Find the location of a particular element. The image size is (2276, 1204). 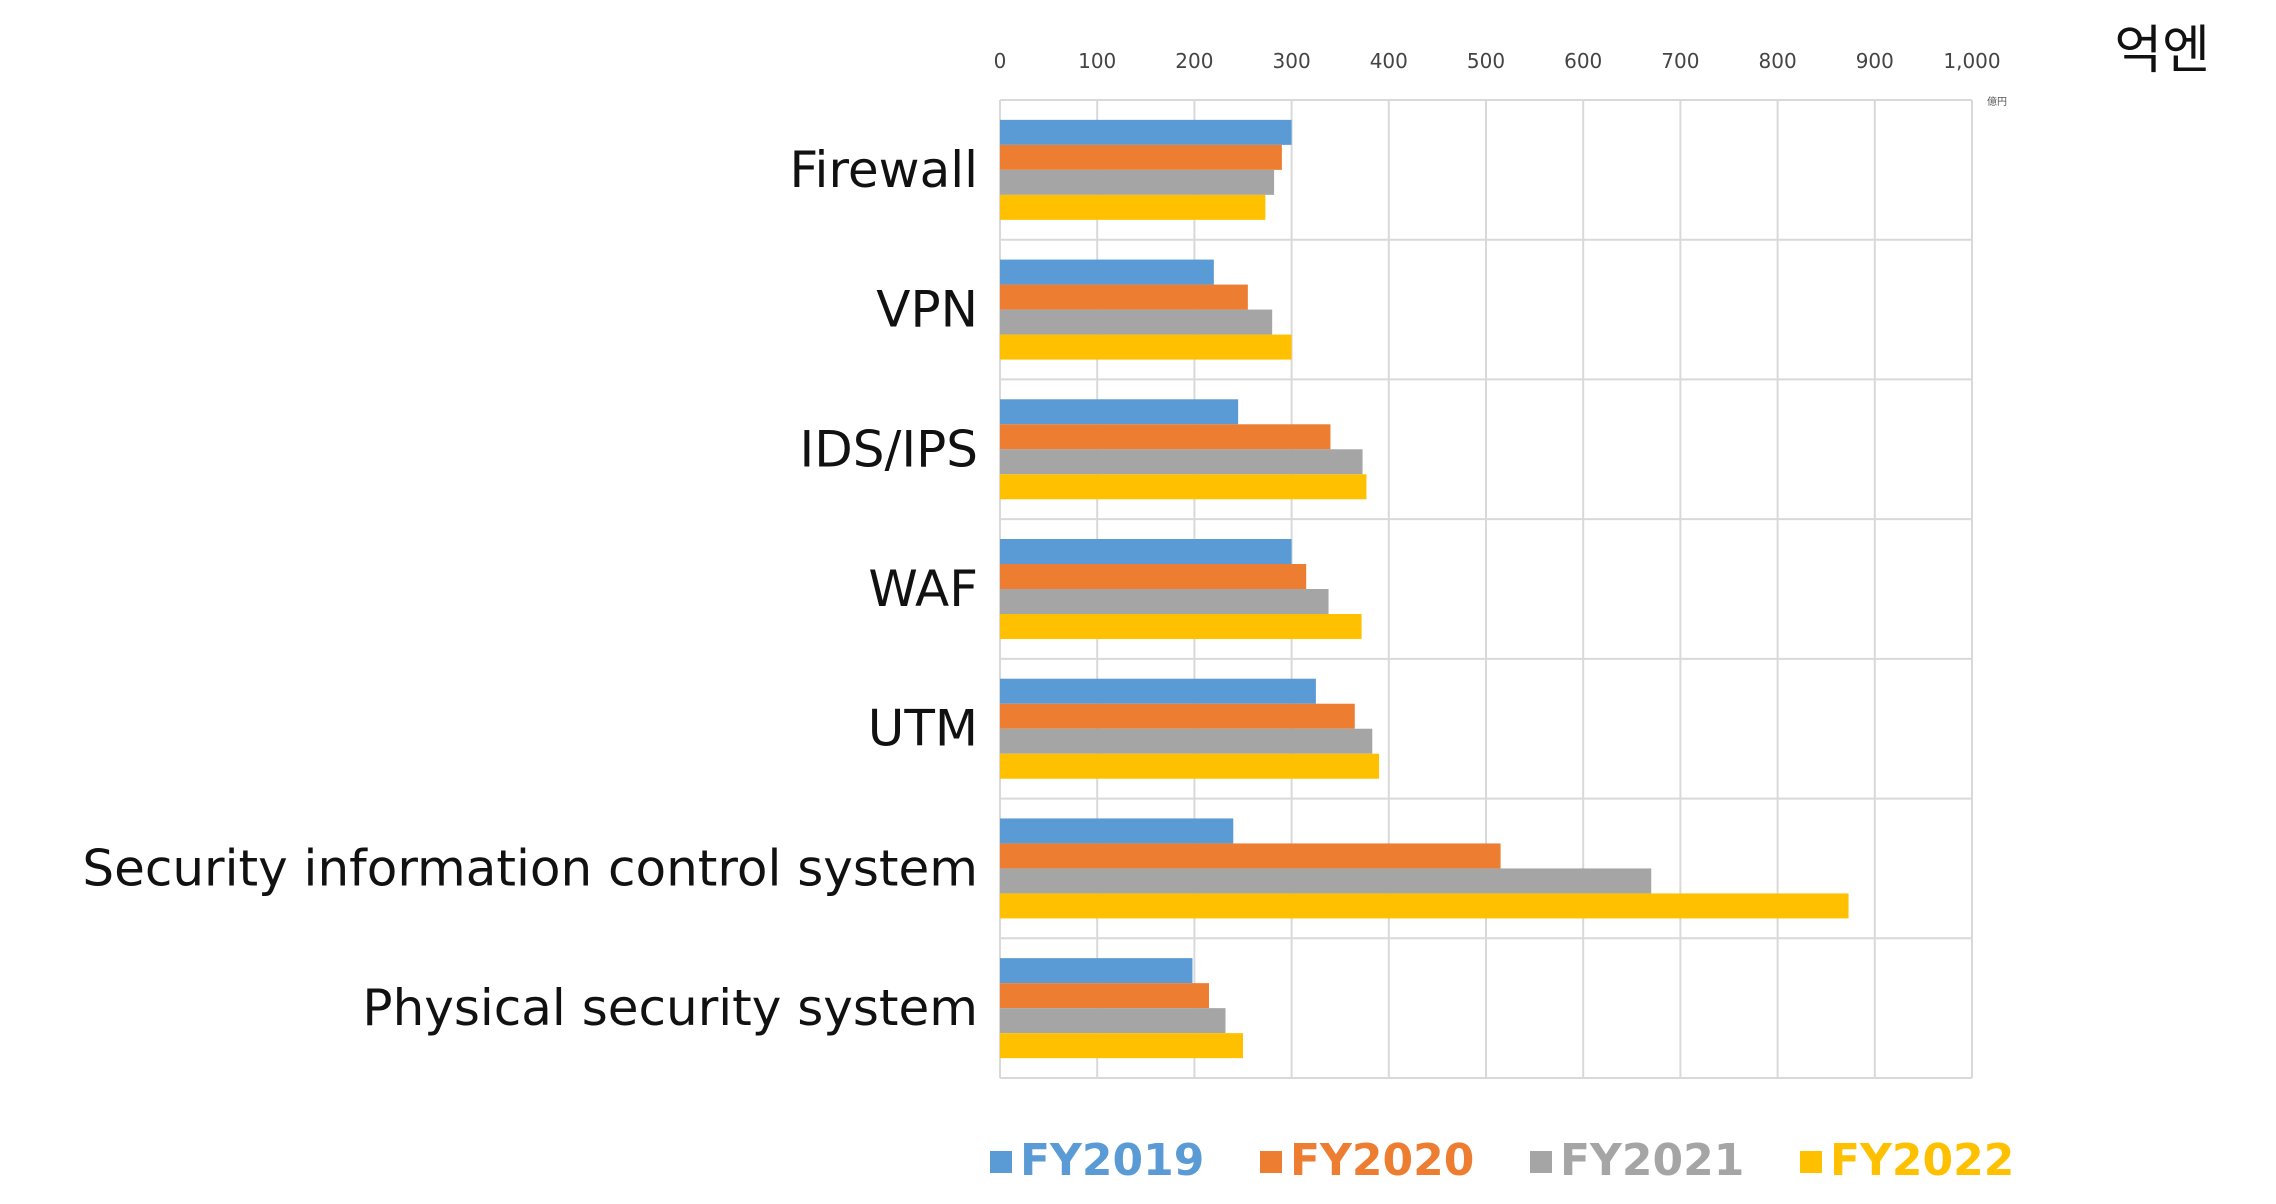

category-label: Security information control system is located at coordinates (530, 868).